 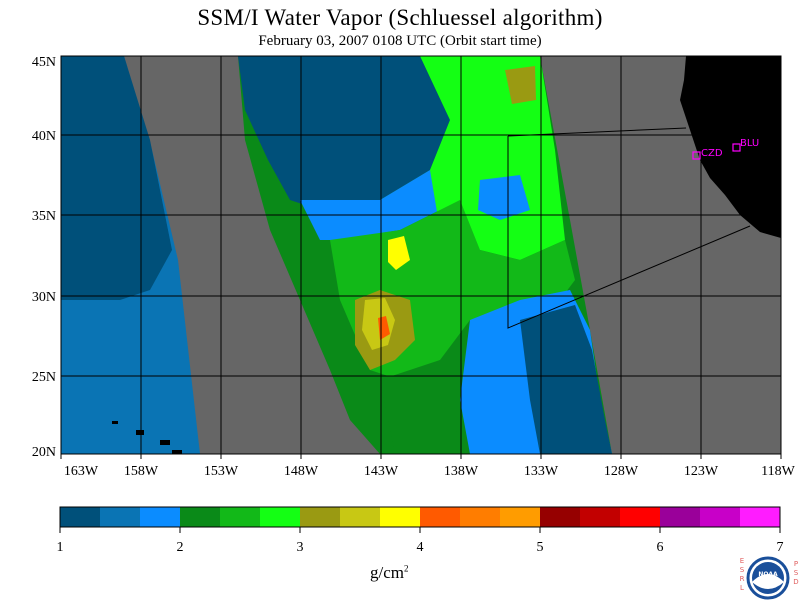 What do you see at coordinates (301, 471) in the screenshot?
I see `lon-label: 148W` at bounding box center [301, 471].